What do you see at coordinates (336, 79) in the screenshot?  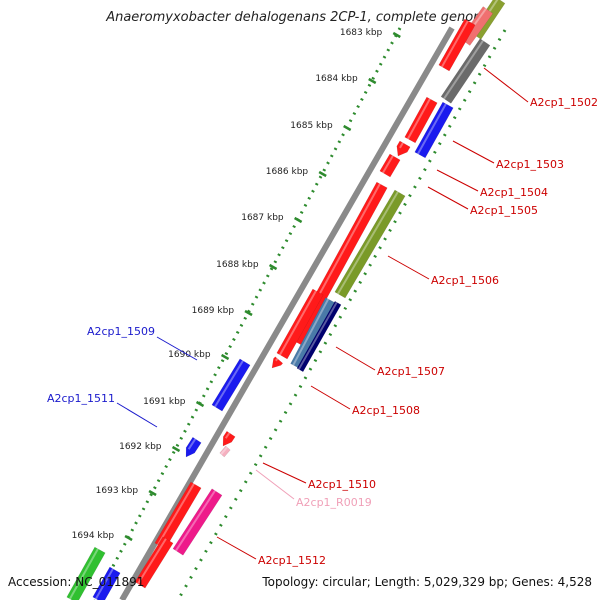 I see `tick-label: 1684 kbp` at bounding box center [336, 79].